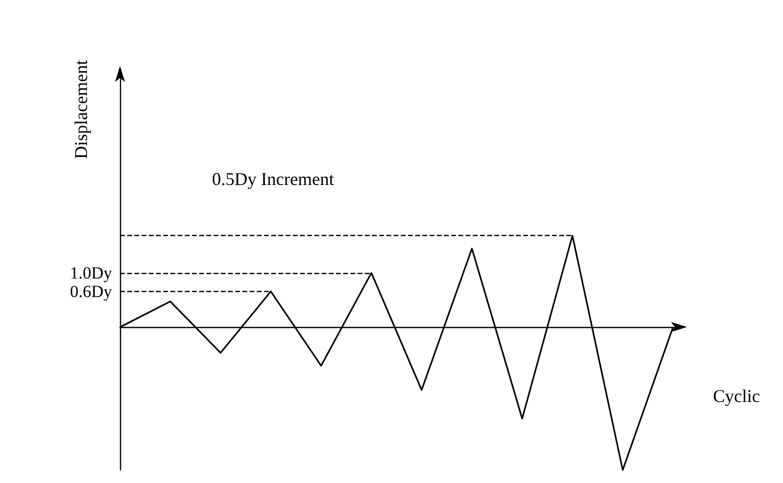 The height and width of the screenshot is (483, 783). Describe the element at coordinates (81, 109) in the screenshot. I see `y-axis-title: Displacement` at that location.